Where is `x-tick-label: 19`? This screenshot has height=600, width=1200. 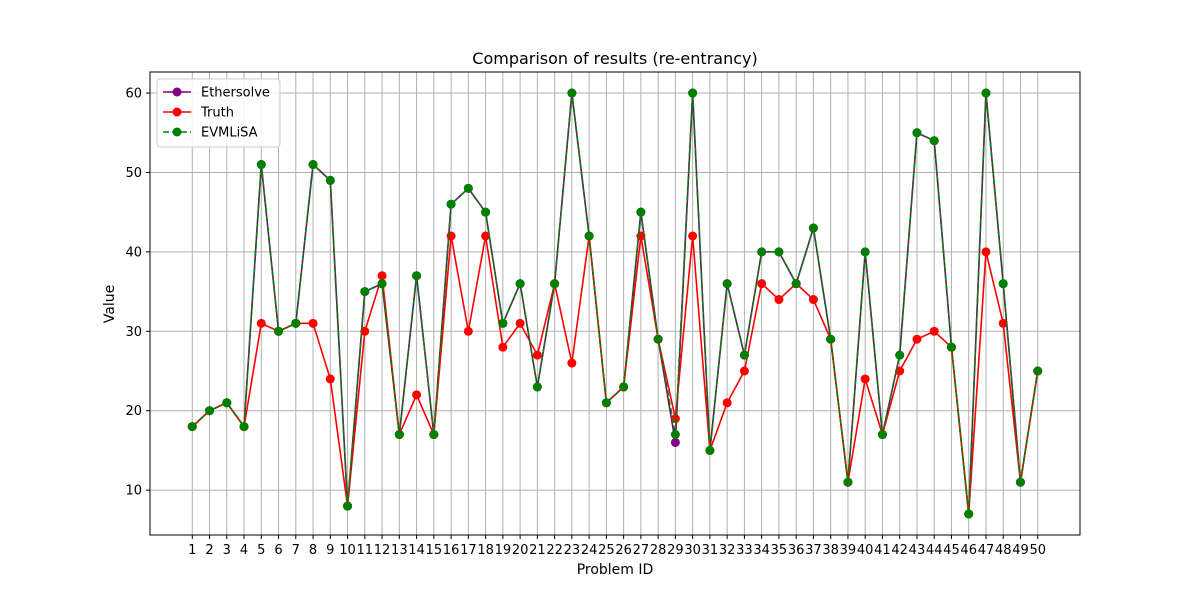 x-tick-label: 19 is located at coordinates (503, 550).